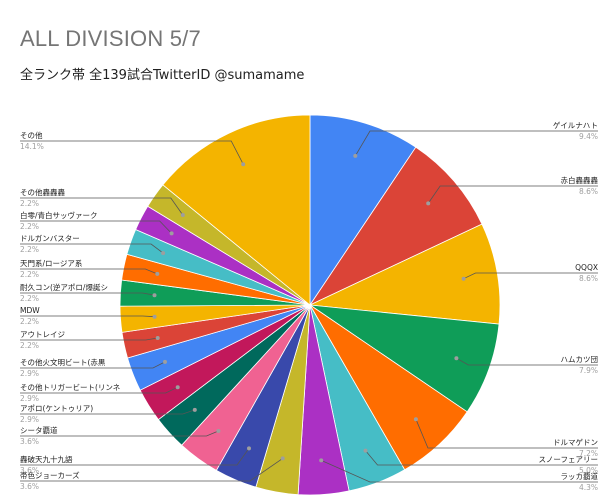  Describe the element at coordinates (162, 75) in the screenshot. I see `chart-subtitle: 全ランク帯 全139試合TwitterID @sumamame` at that location.